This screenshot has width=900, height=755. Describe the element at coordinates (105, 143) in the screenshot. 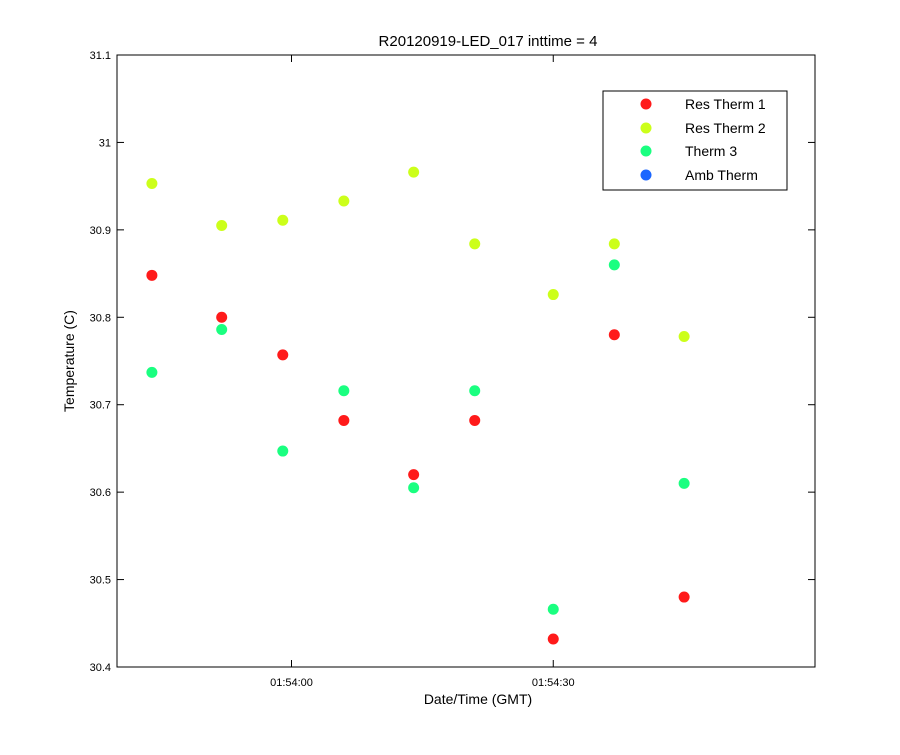

I see `y-tick-label: 31` at that location.